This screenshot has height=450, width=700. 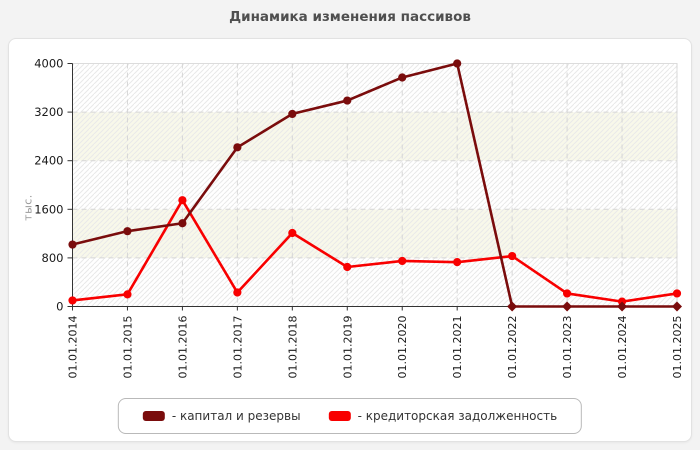 I want to click on svg-text: 01.01.2021, so click(x=457, y=347).